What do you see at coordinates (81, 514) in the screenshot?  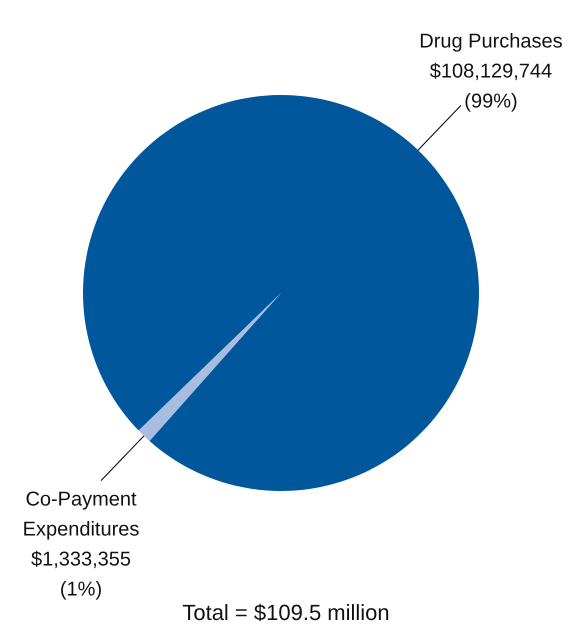 I see `slice-label: Co-Payment Expenditures` at bounding box center [81, 514].